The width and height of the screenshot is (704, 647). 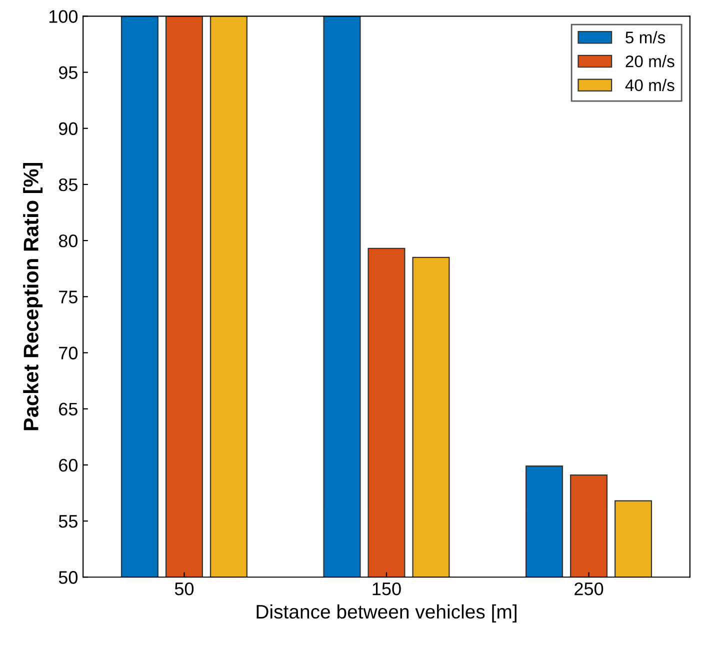 What do you see at coordinates (649, 85) in the screenshot?
I see `legend-label: 40 m/s` at bounding box center [649, 85].